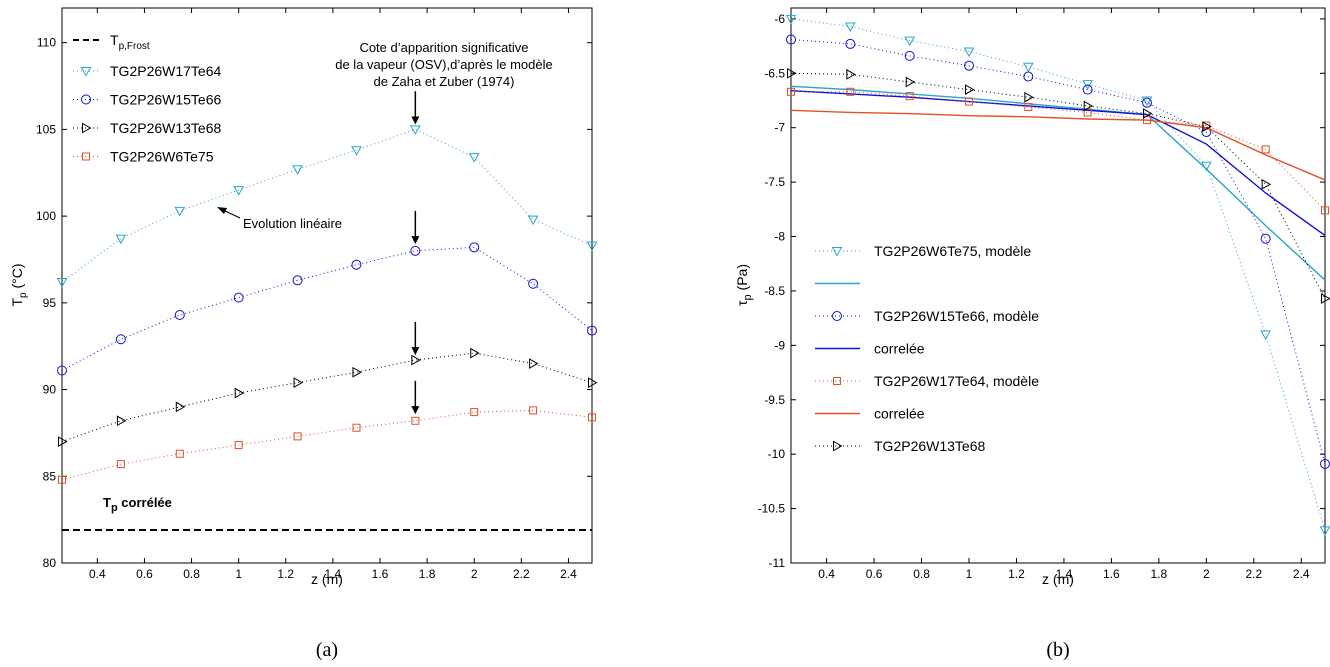 Image resolution: width=1330 pixels, height=667 pixels. I want to click on legend-label: TG2P26W17Te64, modèle, so click(956, 381).